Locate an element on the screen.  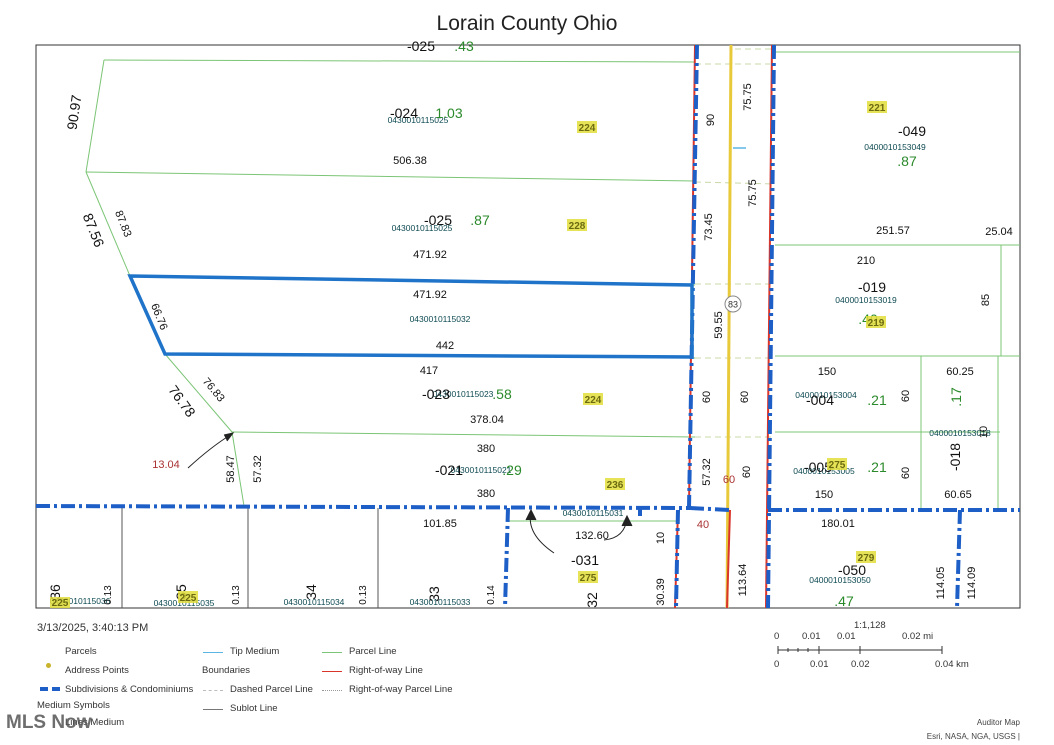
parcel-id-label: -024 is located at coordinates (404, 113).